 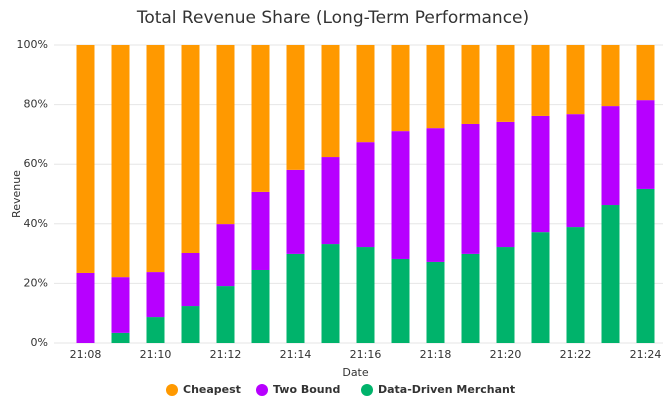 What do you see at coordinates (366, 354) in the screenshot?
I see `x-tick-label: 21:16` at bounding box center [366, 354].